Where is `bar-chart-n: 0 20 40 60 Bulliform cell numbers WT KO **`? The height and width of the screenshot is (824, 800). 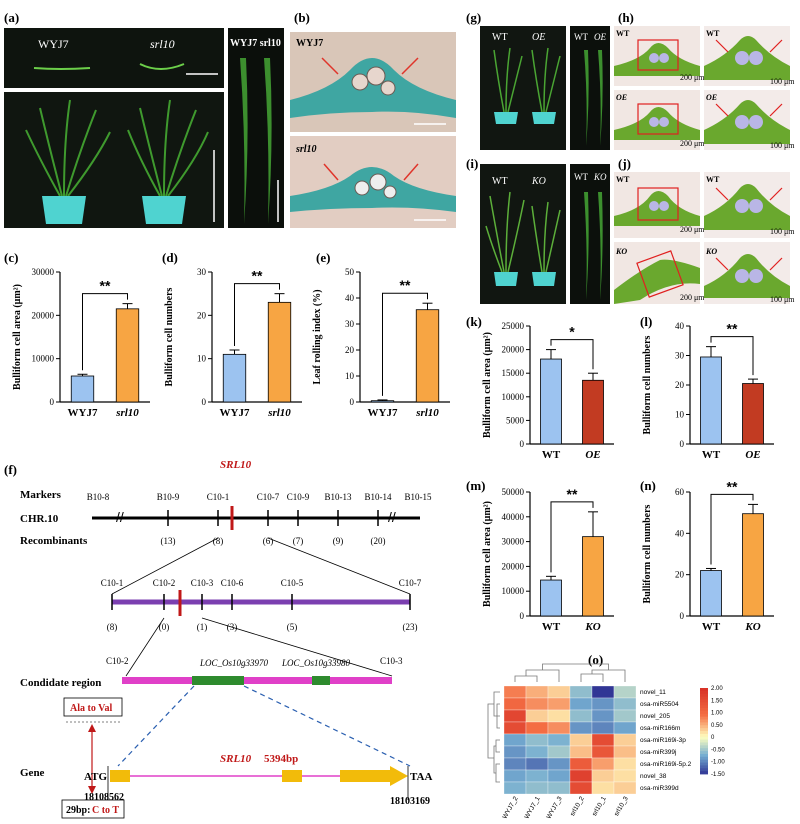 bar-chart-n: 0 20 40 60 Bulliform cell numbers WT KO ** is located at coordinates (708, 555).